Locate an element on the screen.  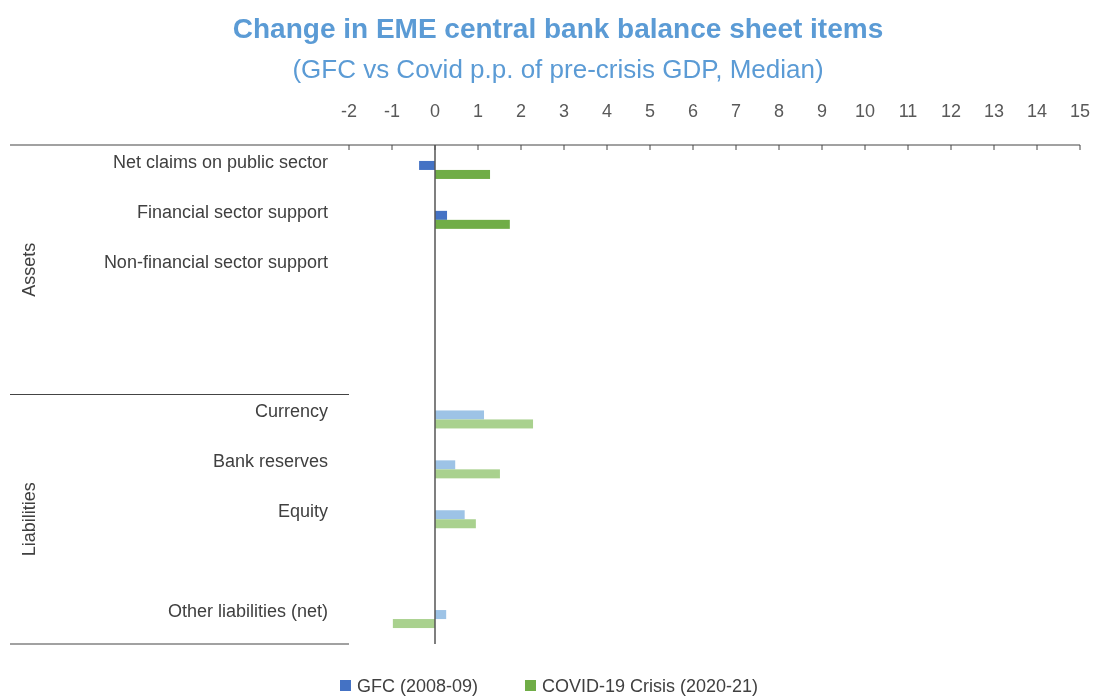
chart-title: Change in EME central bank balance sheet items is located at coordinates (558, 28).